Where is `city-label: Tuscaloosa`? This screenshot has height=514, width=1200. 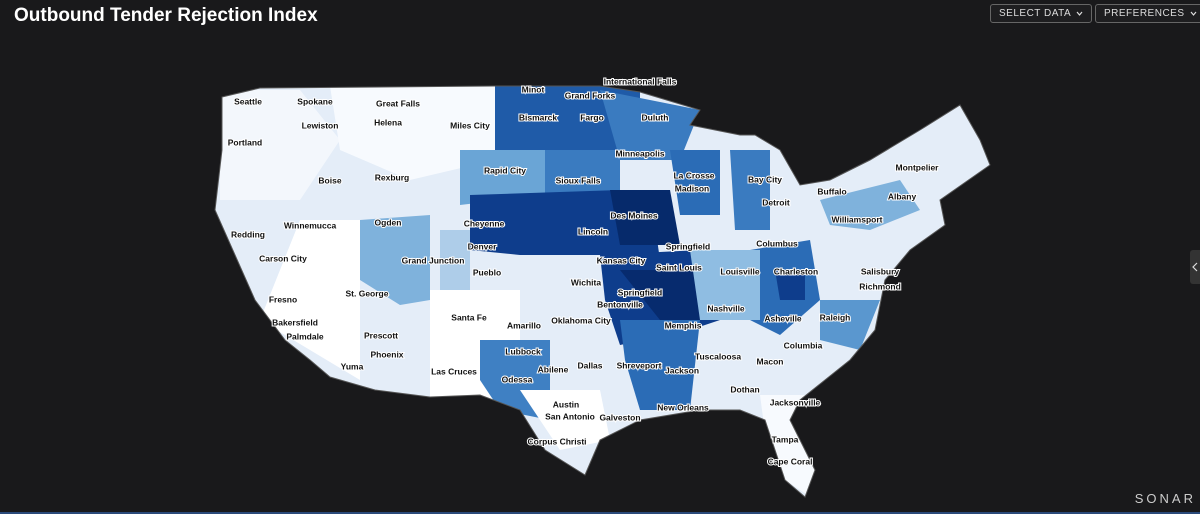 city-label: Tuscaloosa is located at coordinates (718, 356).